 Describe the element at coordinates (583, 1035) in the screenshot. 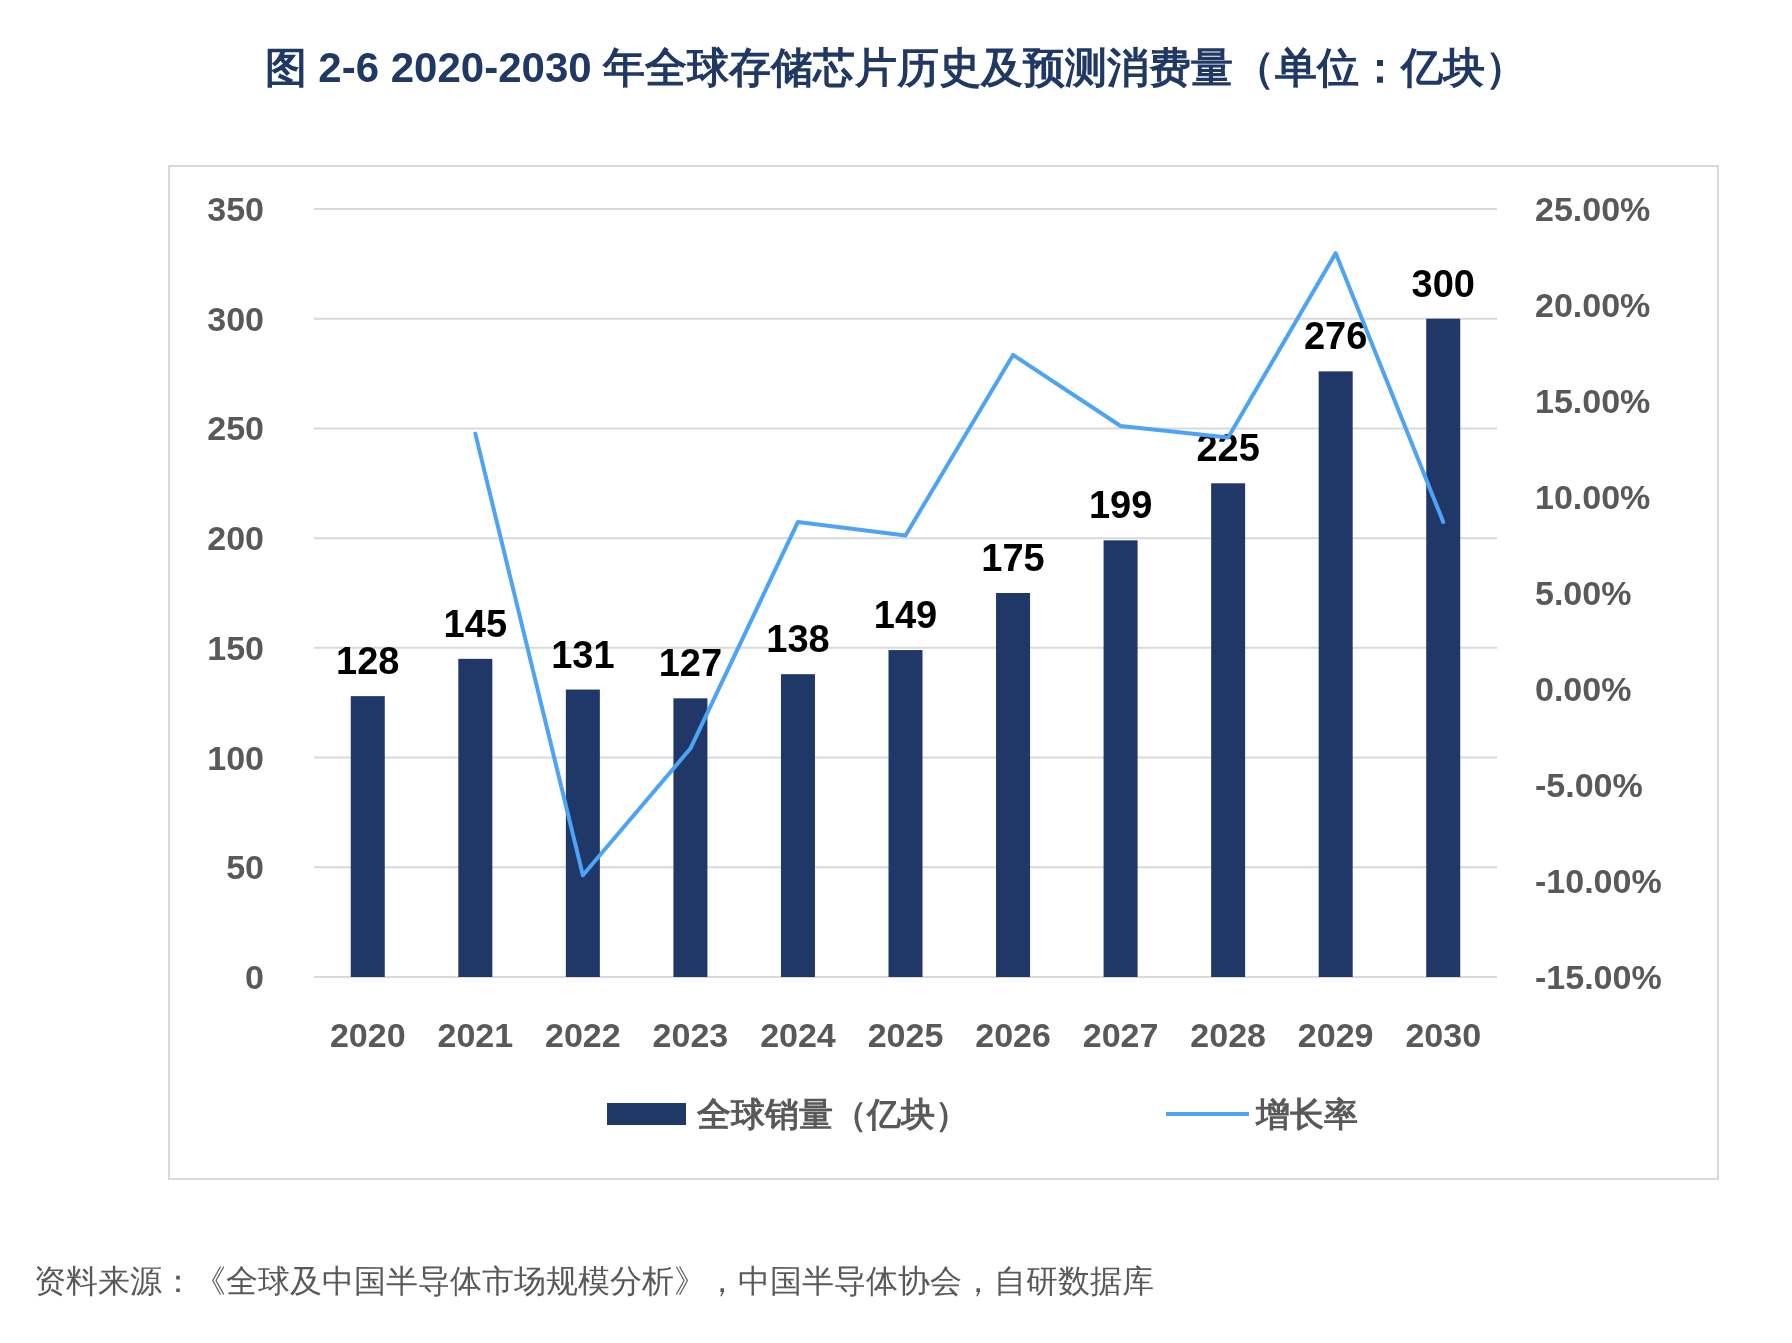

I see `x-tick-label: 2022` at that location.